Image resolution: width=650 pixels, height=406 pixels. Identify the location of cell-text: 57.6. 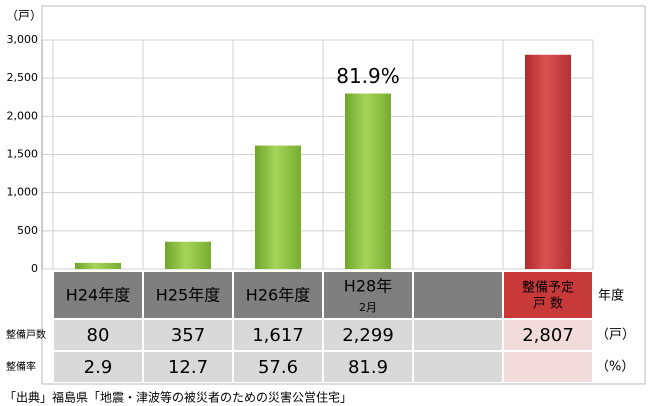
(278, 367).